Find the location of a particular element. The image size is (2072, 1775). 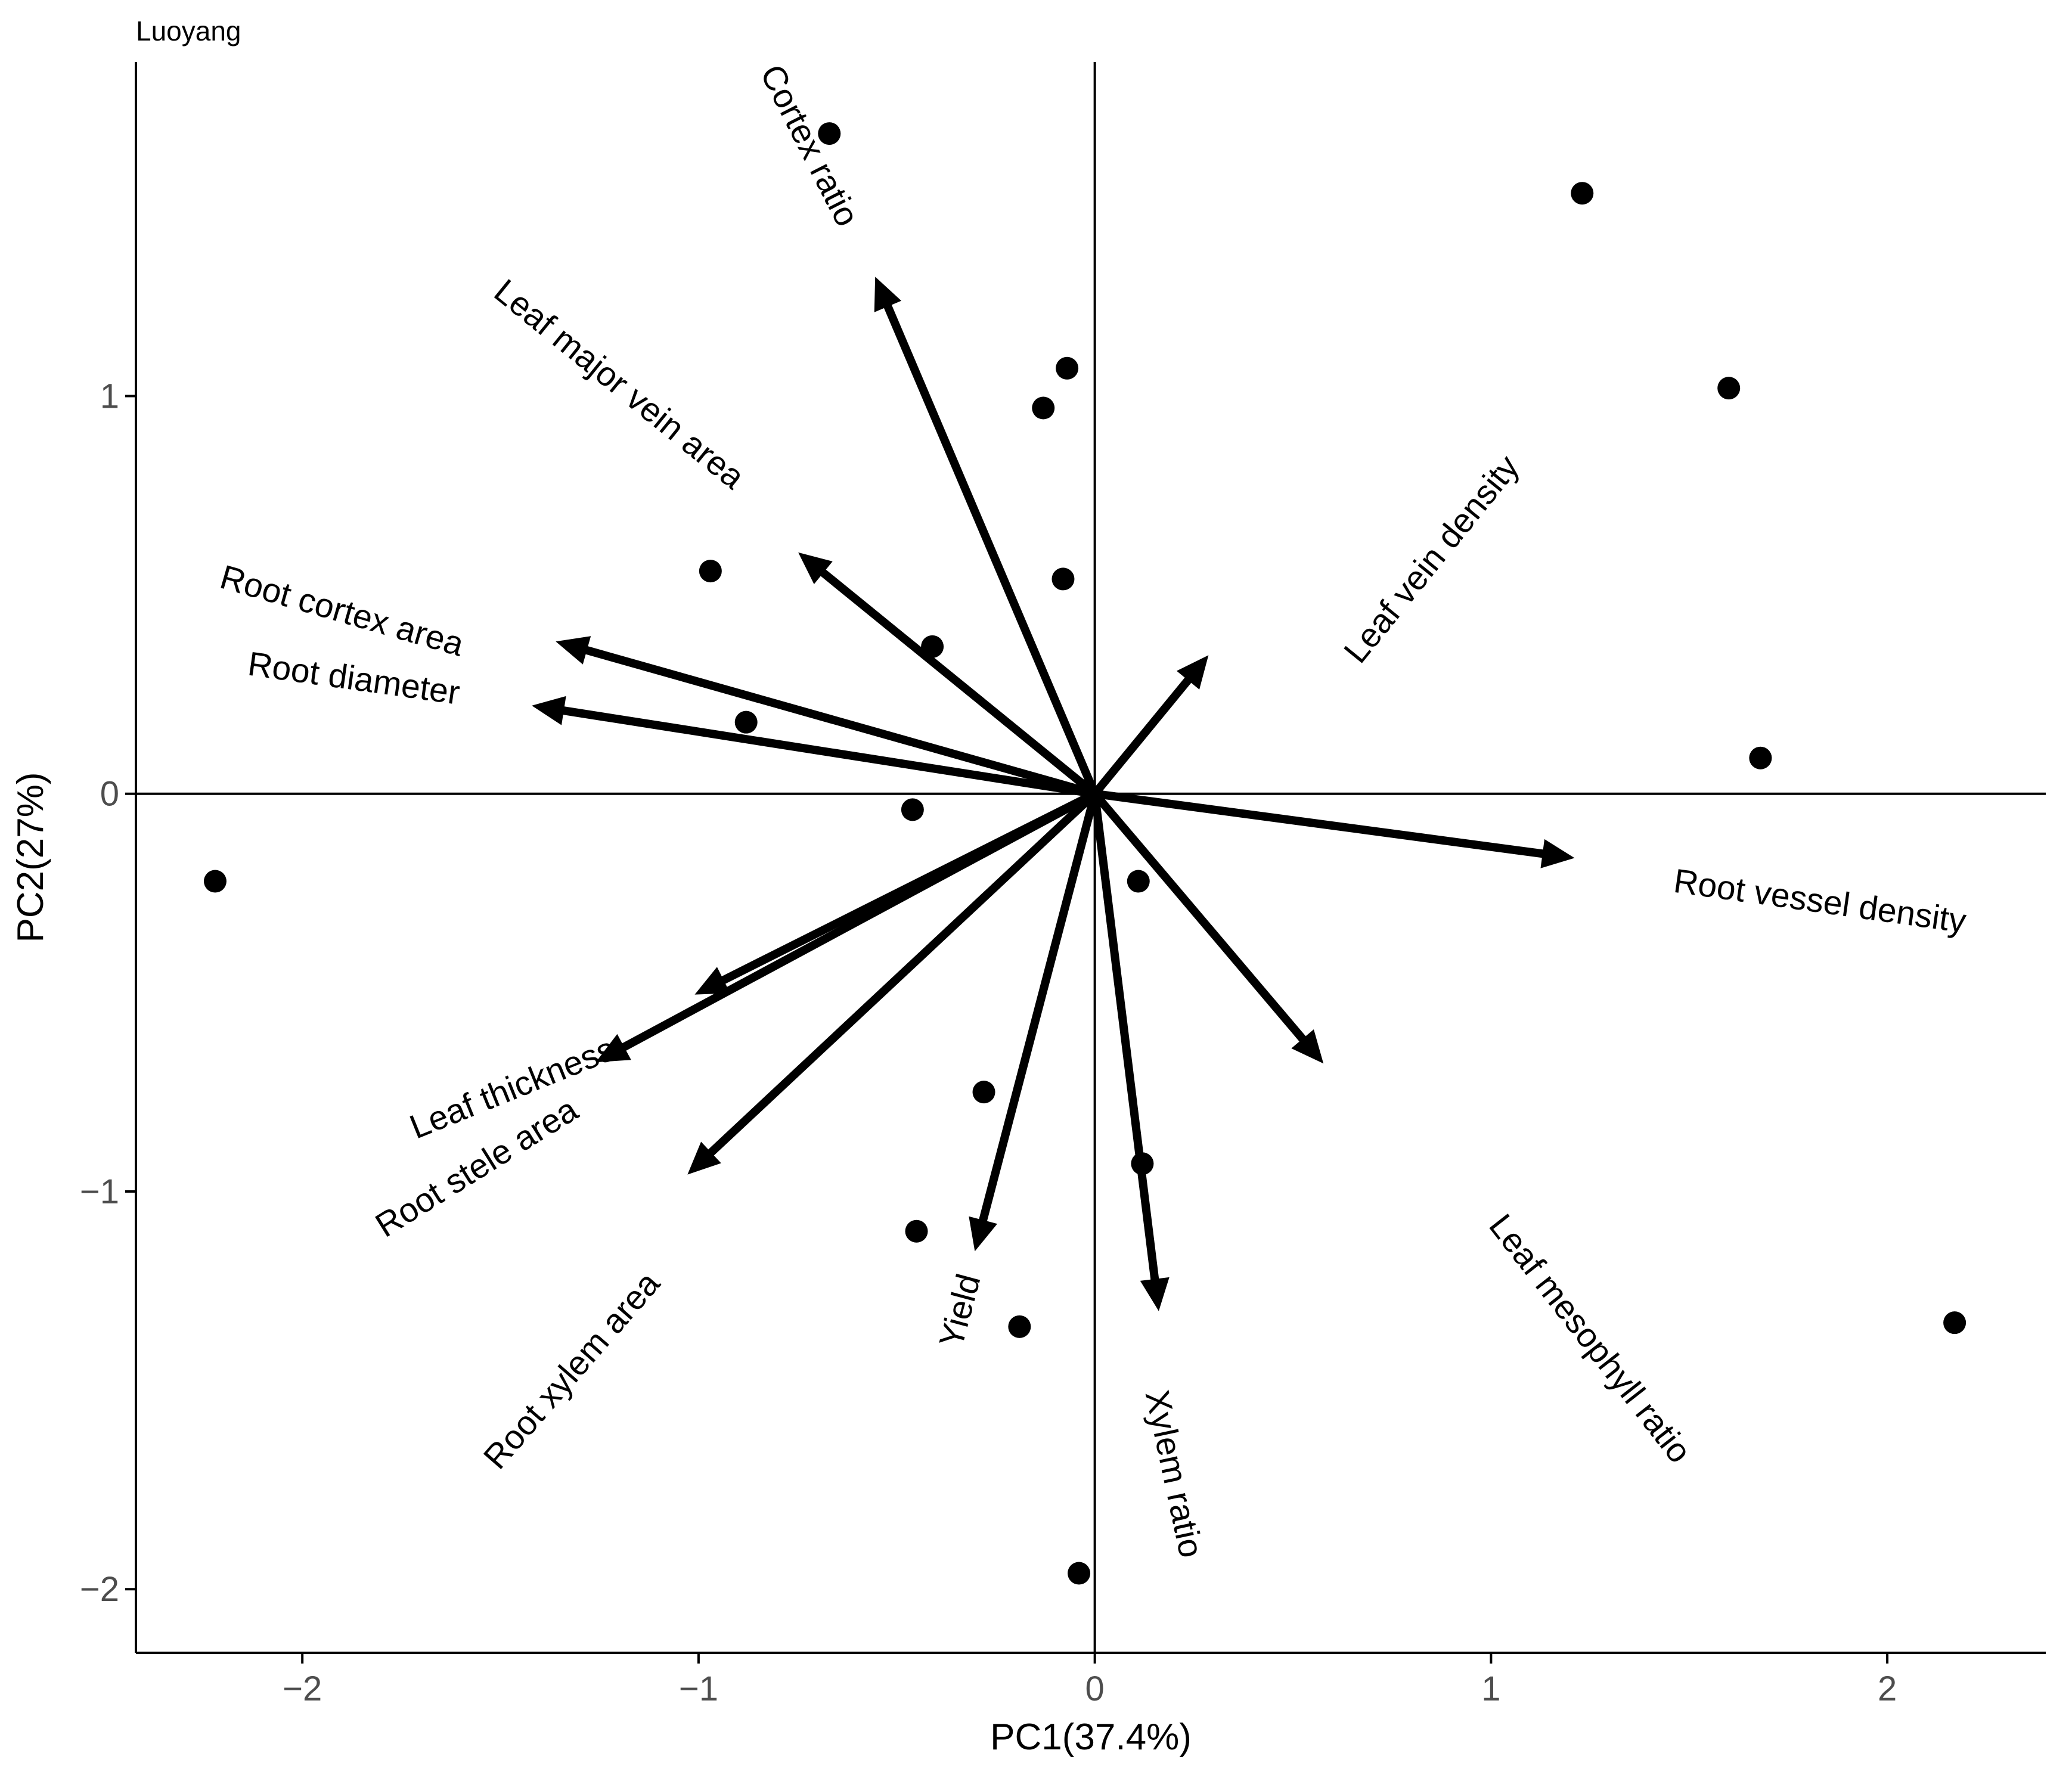

vector-label: Yield is located at coordinates (960, 1311).